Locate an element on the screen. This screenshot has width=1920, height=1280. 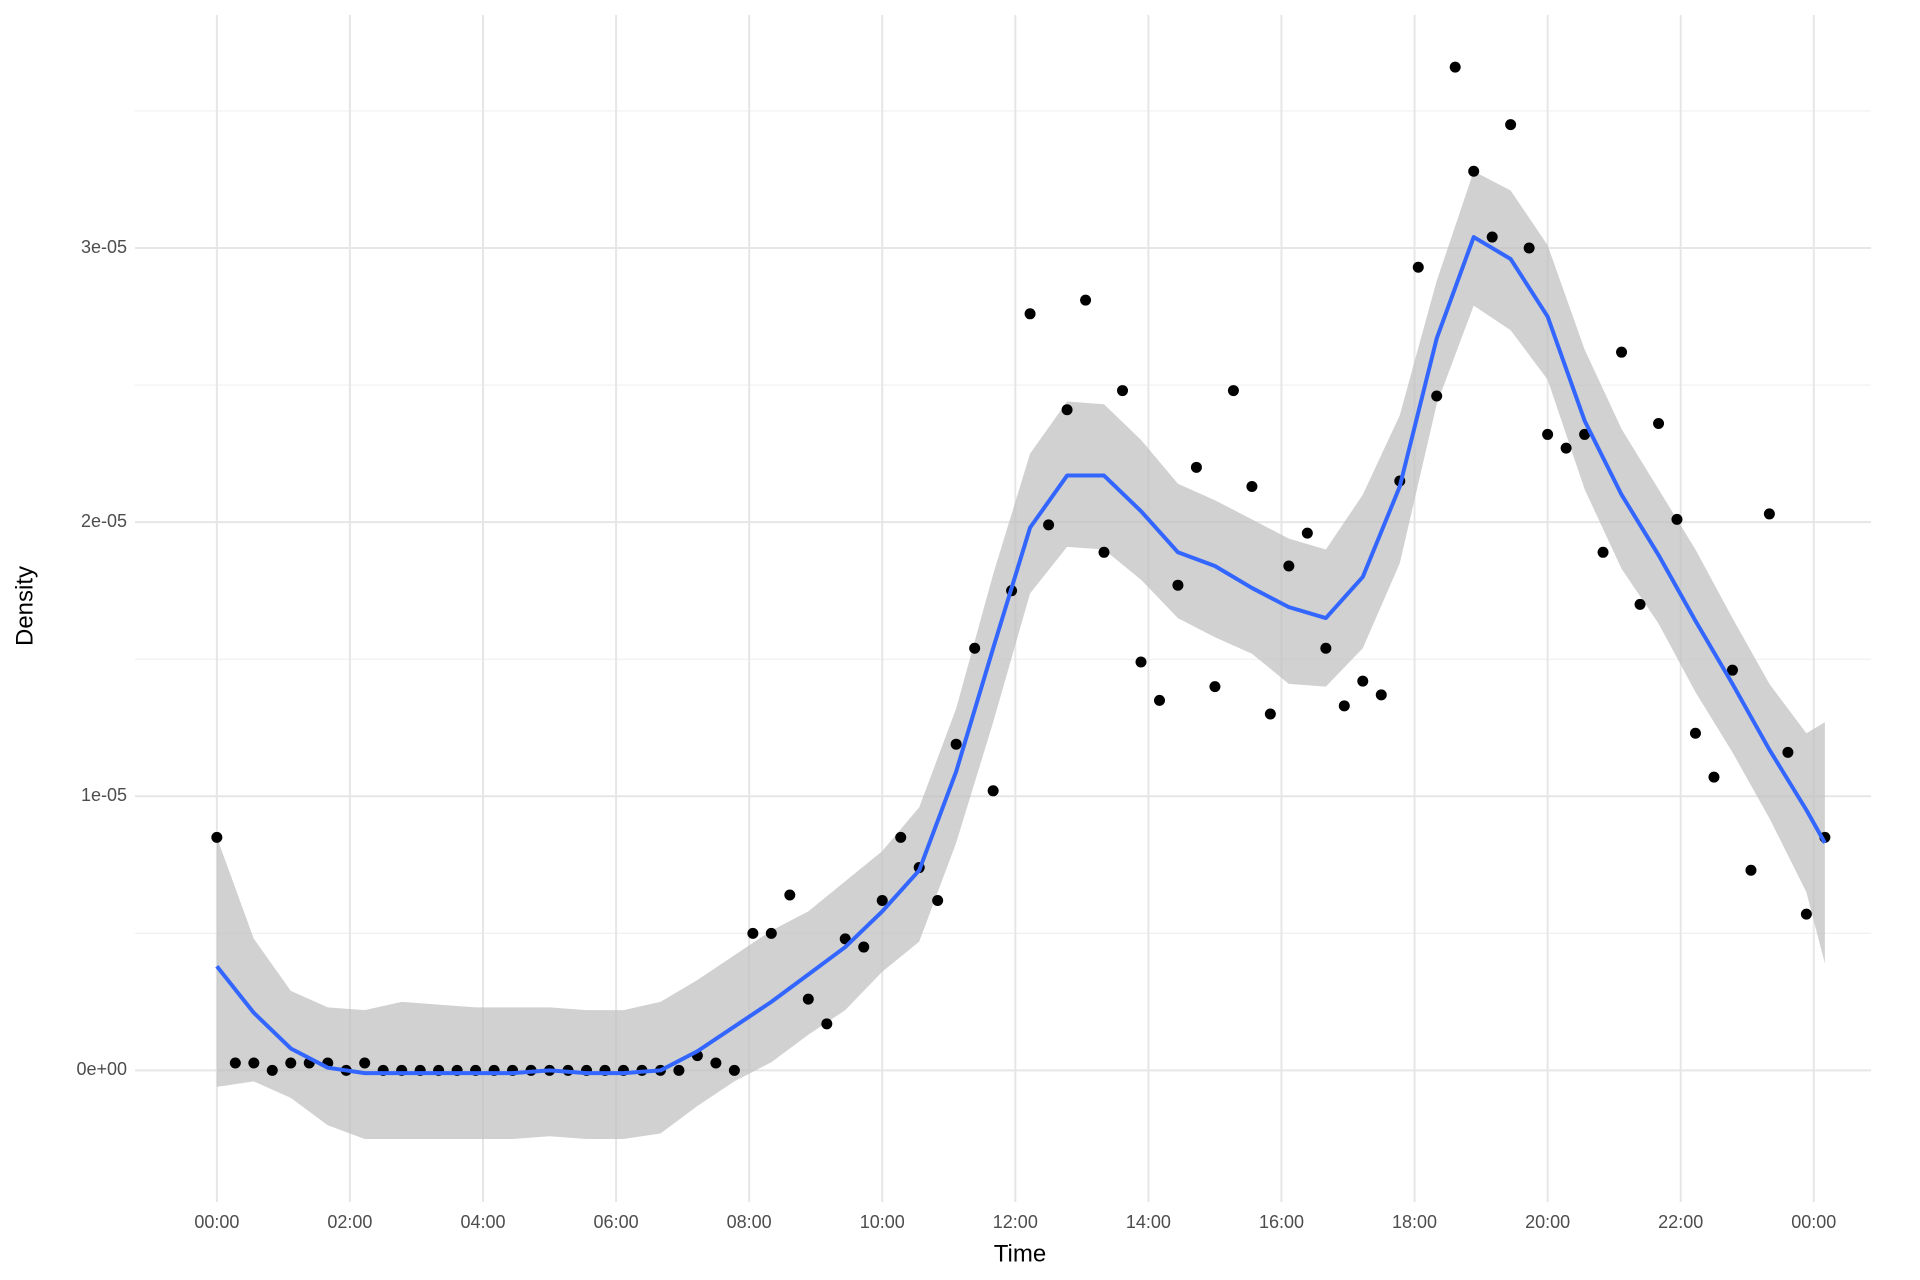
x-tick-label: 22:00 is located at coordinates (1680, 1222).